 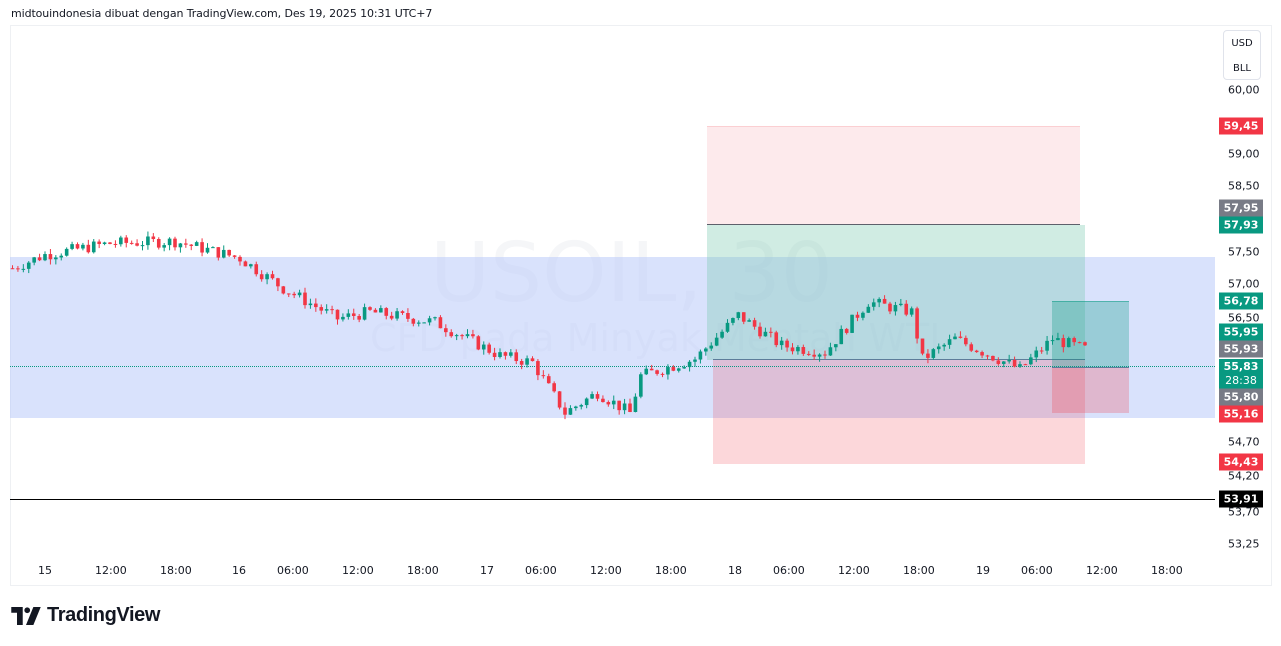 I want to click on price-tick: 57,00, so click(x=1244, y=284).